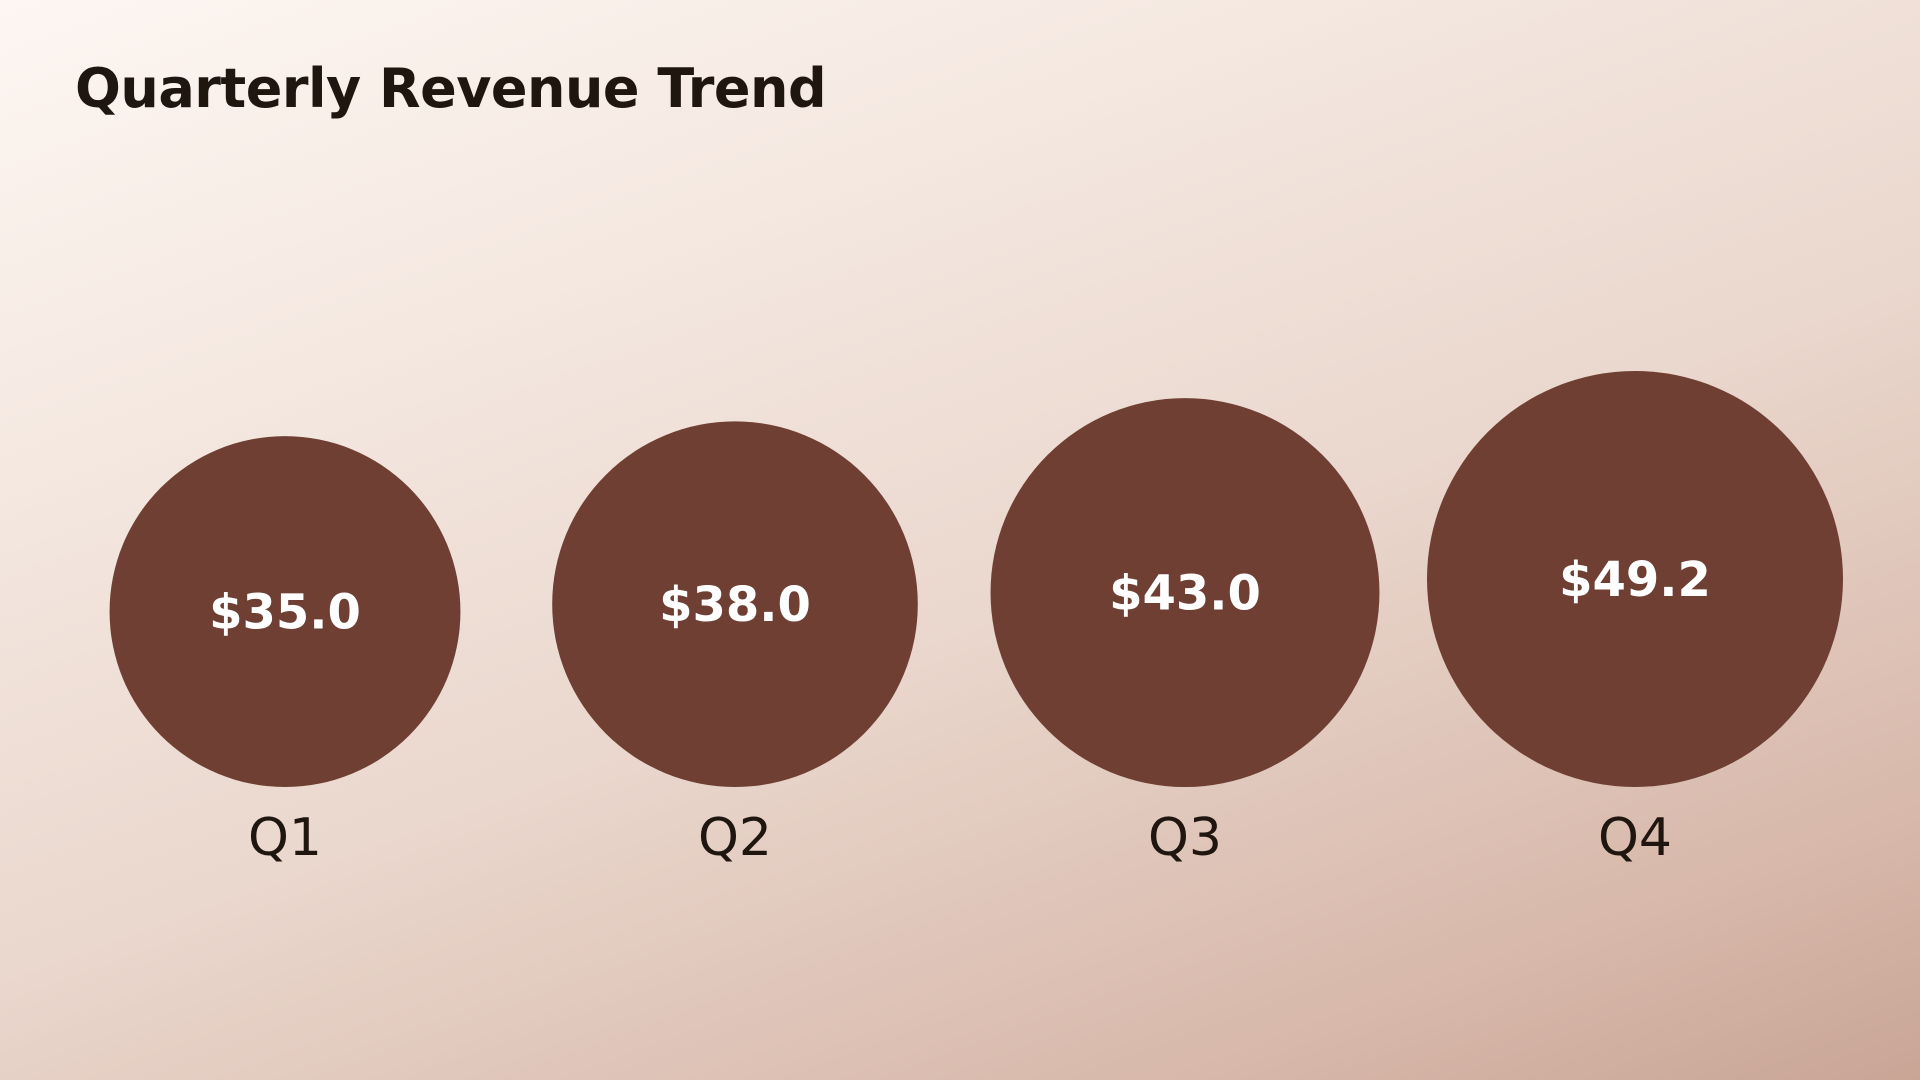  I want to click on value-label-q4: $49.2, so click(1635, 580).